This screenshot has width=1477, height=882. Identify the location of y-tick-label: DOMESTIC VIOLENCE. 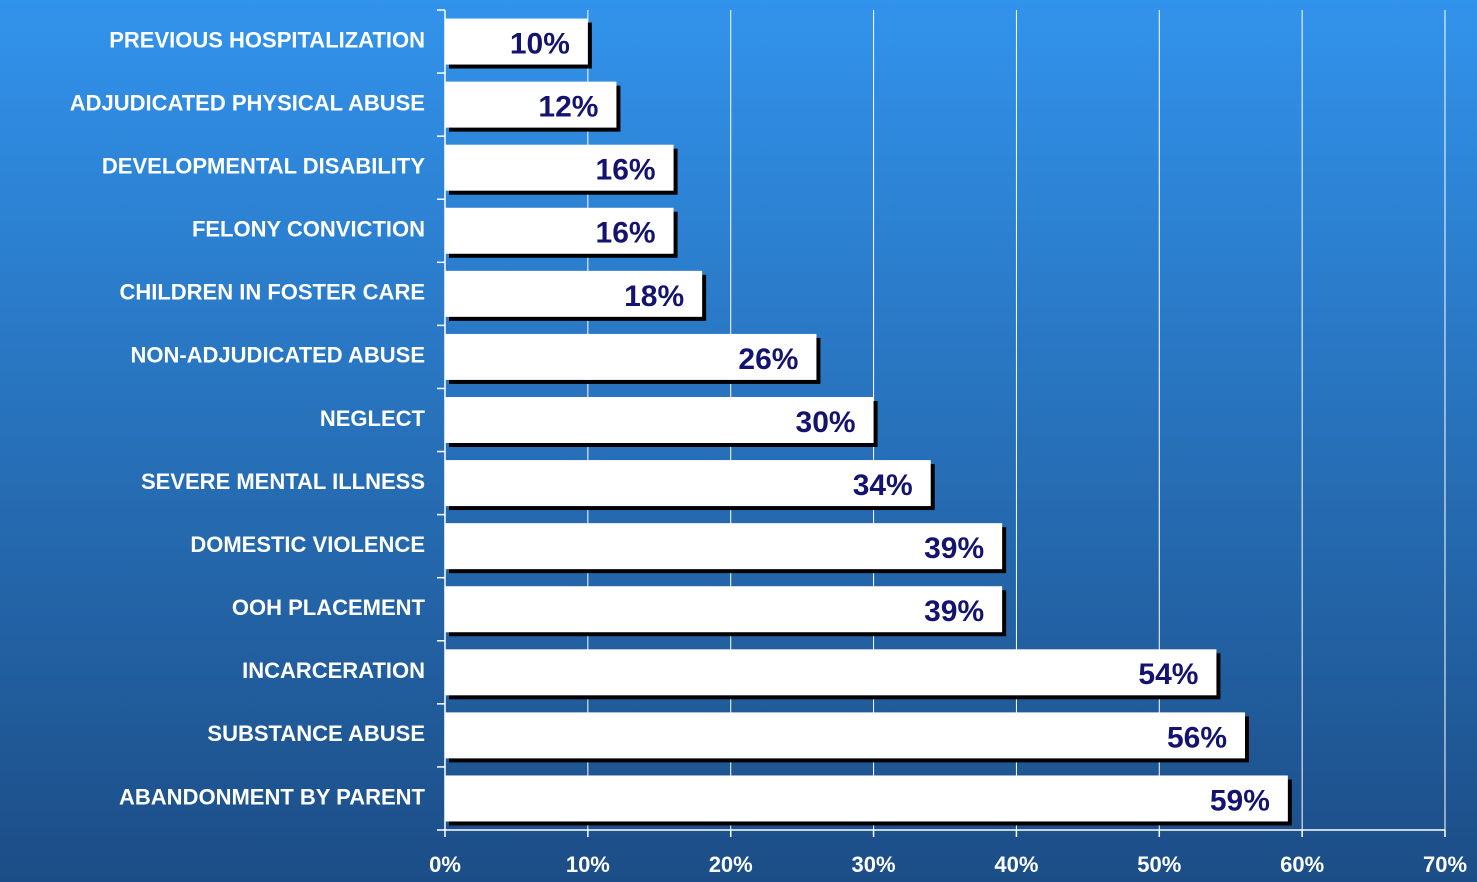
(307, 544).